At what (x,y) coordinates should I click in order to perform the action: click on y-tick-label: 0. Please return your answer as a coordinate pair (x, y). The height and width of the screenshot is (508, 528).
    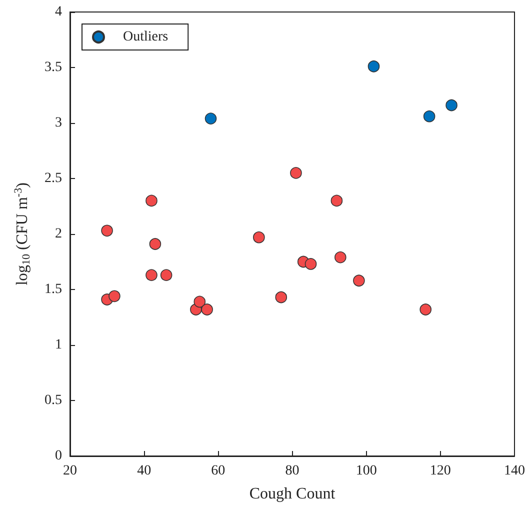
    Looking at the image, I should click on (58, 456).